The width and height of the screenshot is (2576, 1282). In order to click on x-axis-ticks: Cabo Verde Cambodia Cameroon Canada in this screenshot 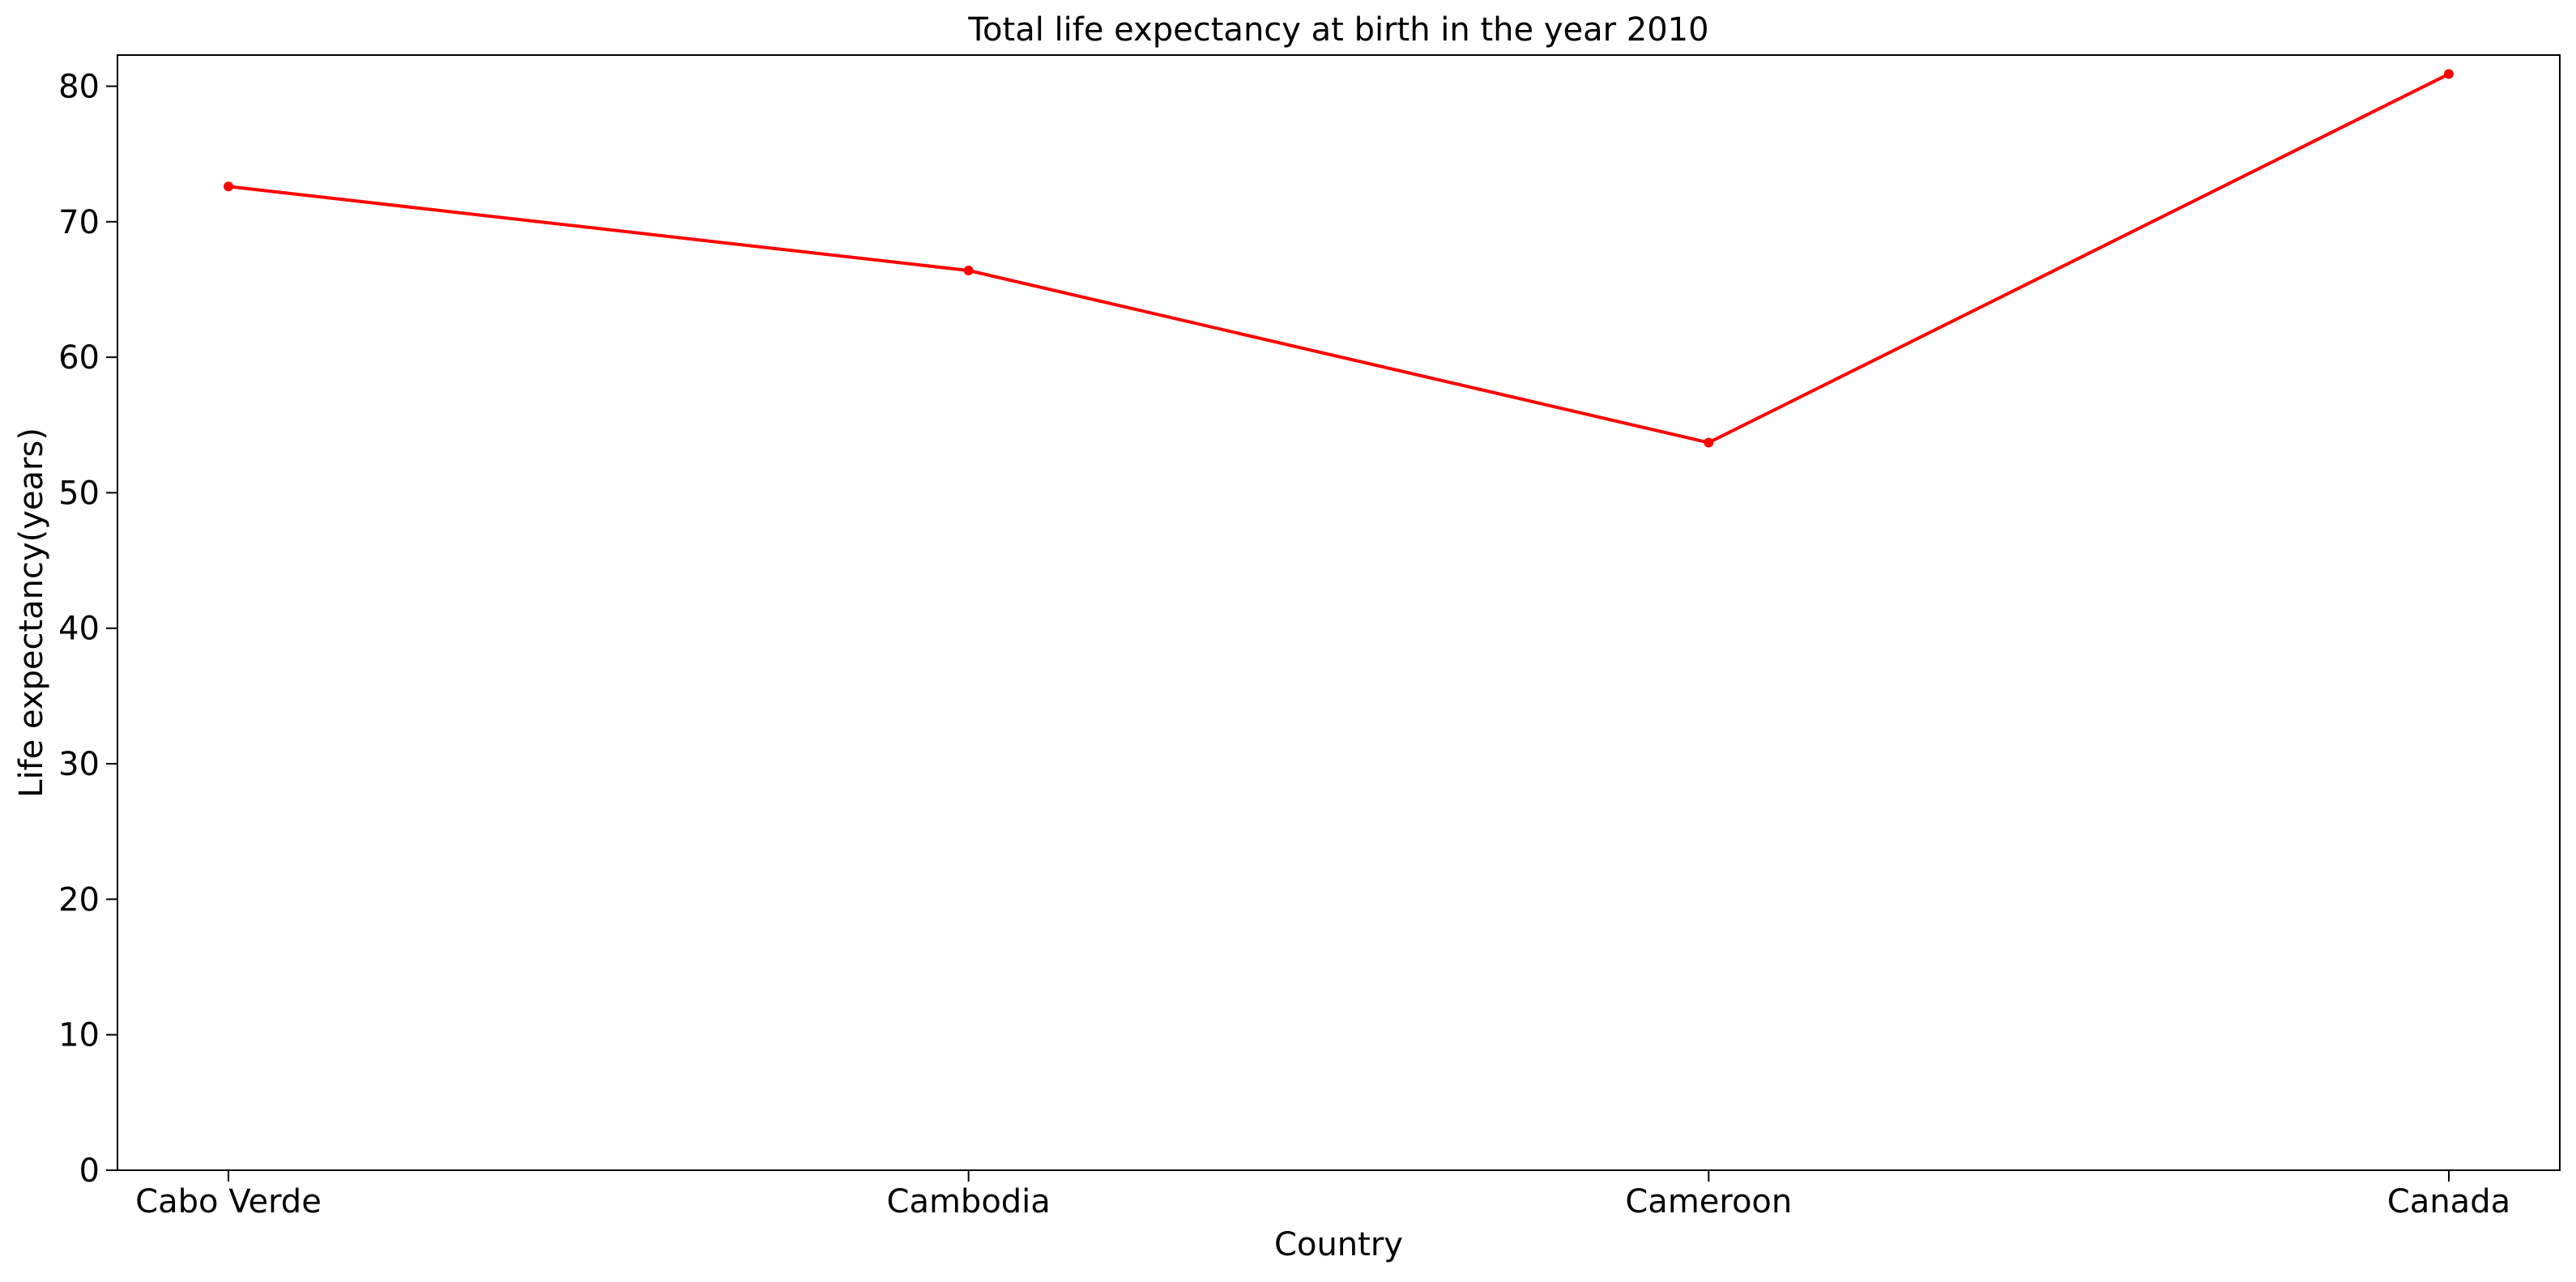, I will do `click(1323, 1195)`.